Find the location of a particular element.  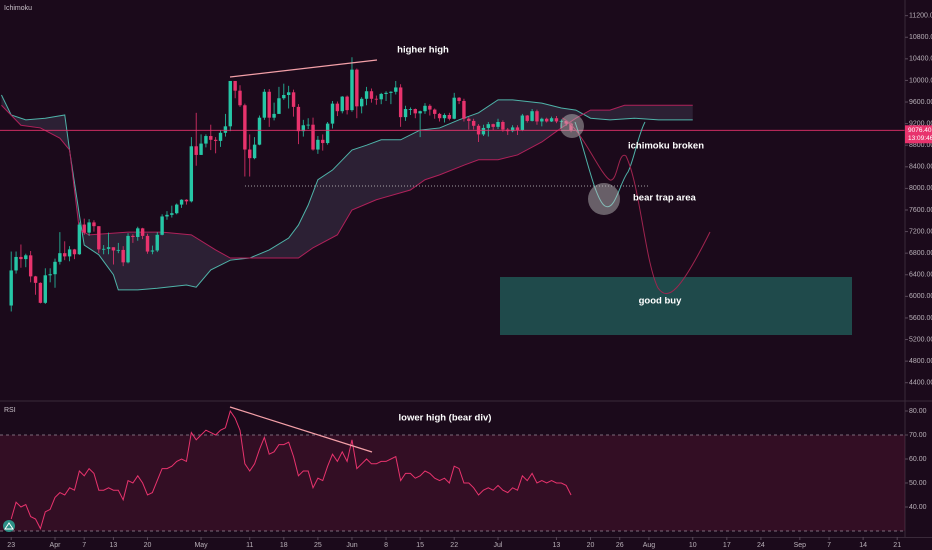

x-tick-label: May is located at coordinates (201, 545).